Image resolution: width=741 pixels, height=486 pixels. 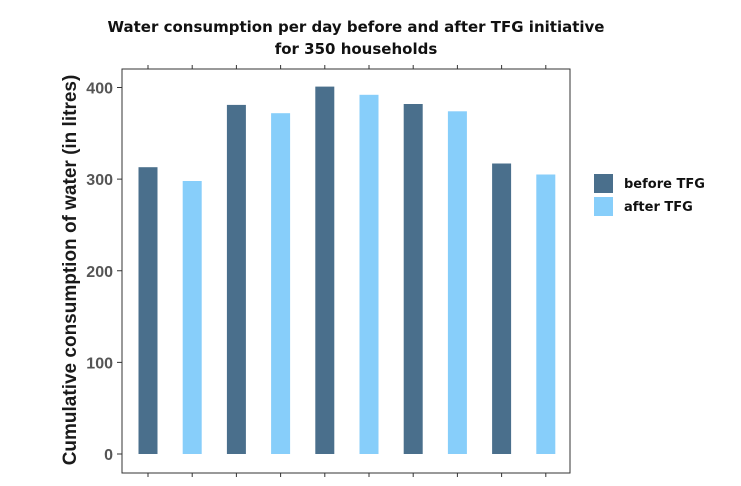 I want to click on legend-label-after: after TFG, so click(x=658, y=207).